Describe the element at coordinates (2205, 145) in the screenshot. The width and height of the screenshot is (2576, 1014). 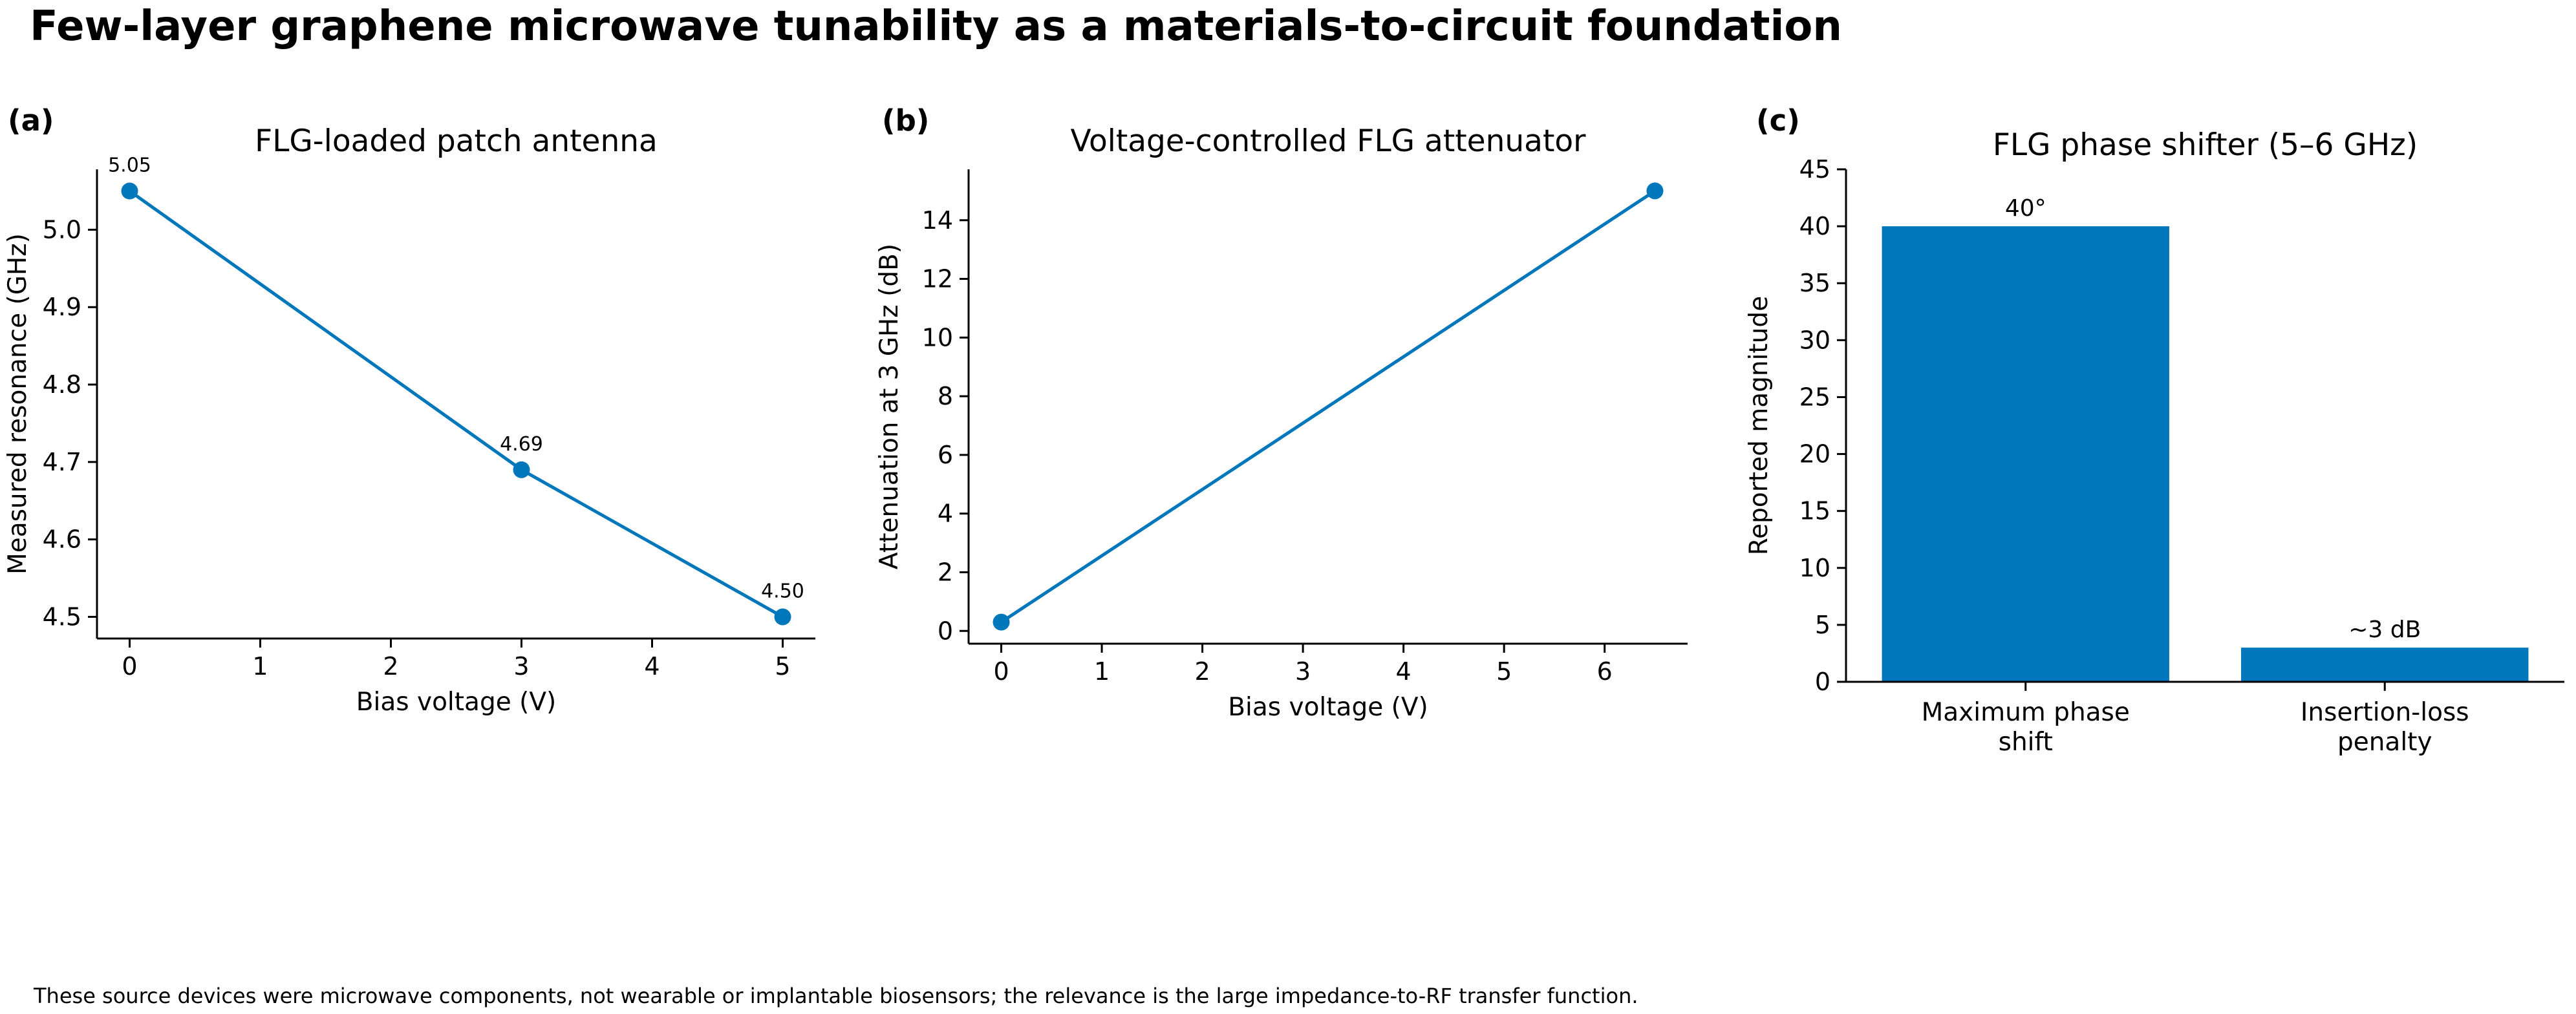
I see `chart-title: FLG phase shifter (5–6 GHz)` at that location.